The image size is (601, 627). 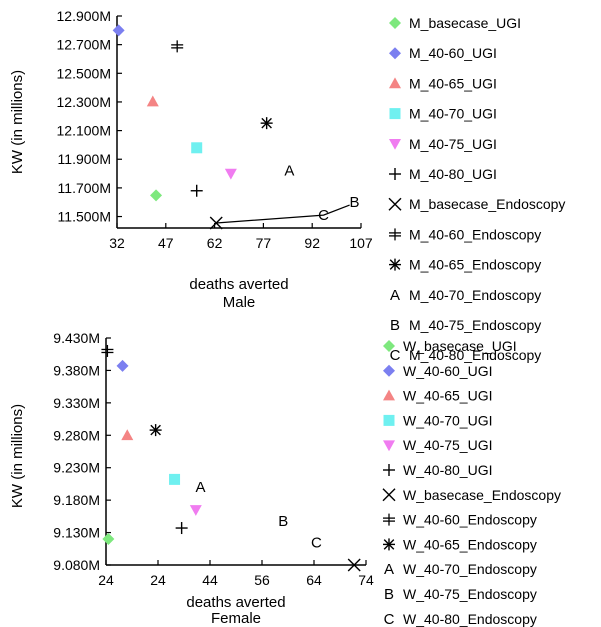 What do you see at coordinates (475, 355) in the screenshot?
I see `legend-label: M_40-80_Endoscopy` at bounding box center [475, 355].